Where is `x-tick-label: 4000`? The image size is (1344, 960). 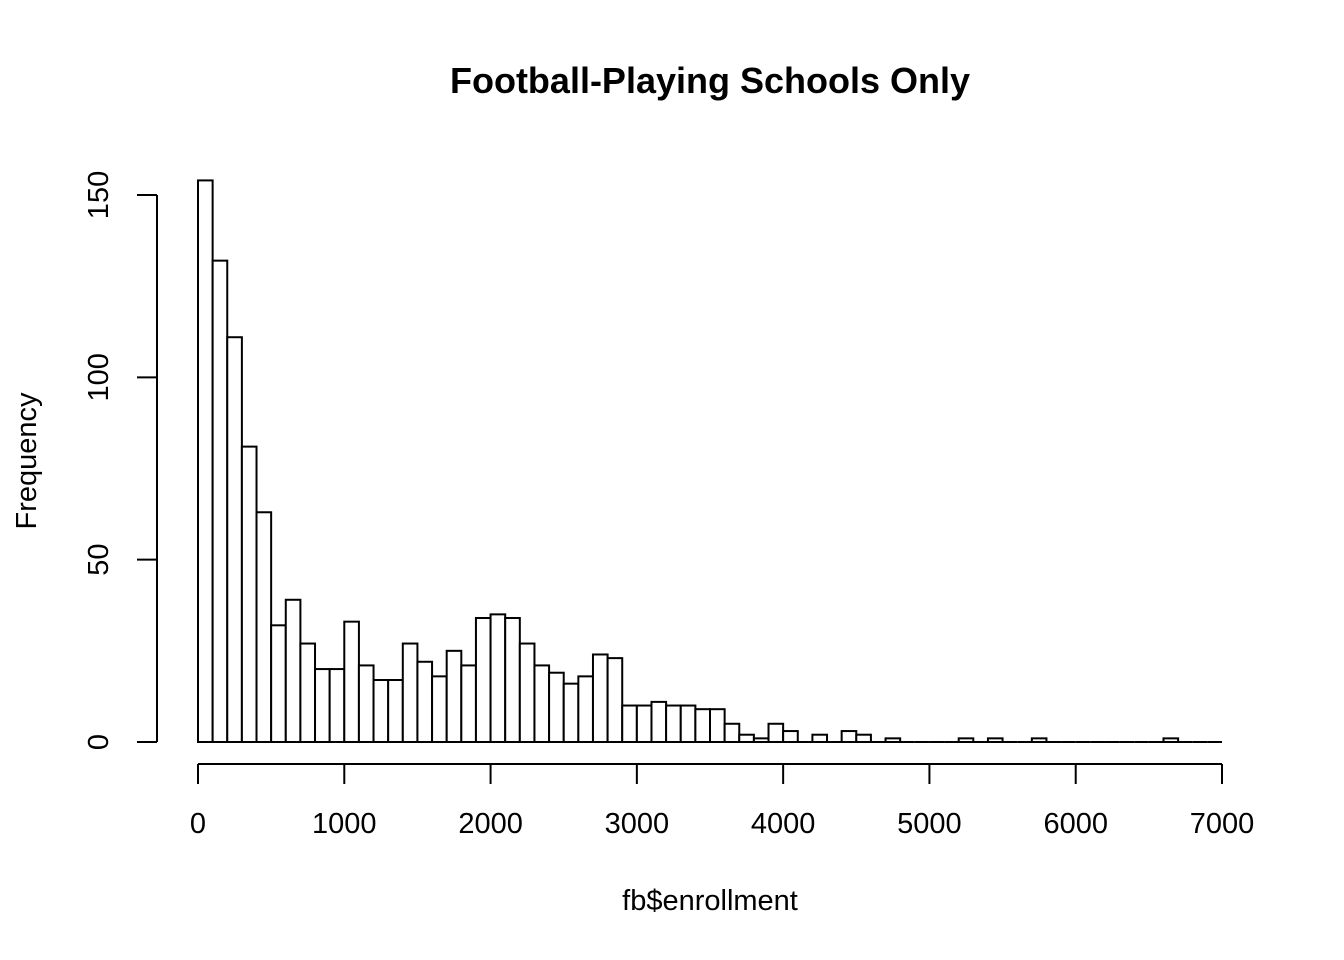 x-tick-label: 4000 is located at coordinates (783, 824).